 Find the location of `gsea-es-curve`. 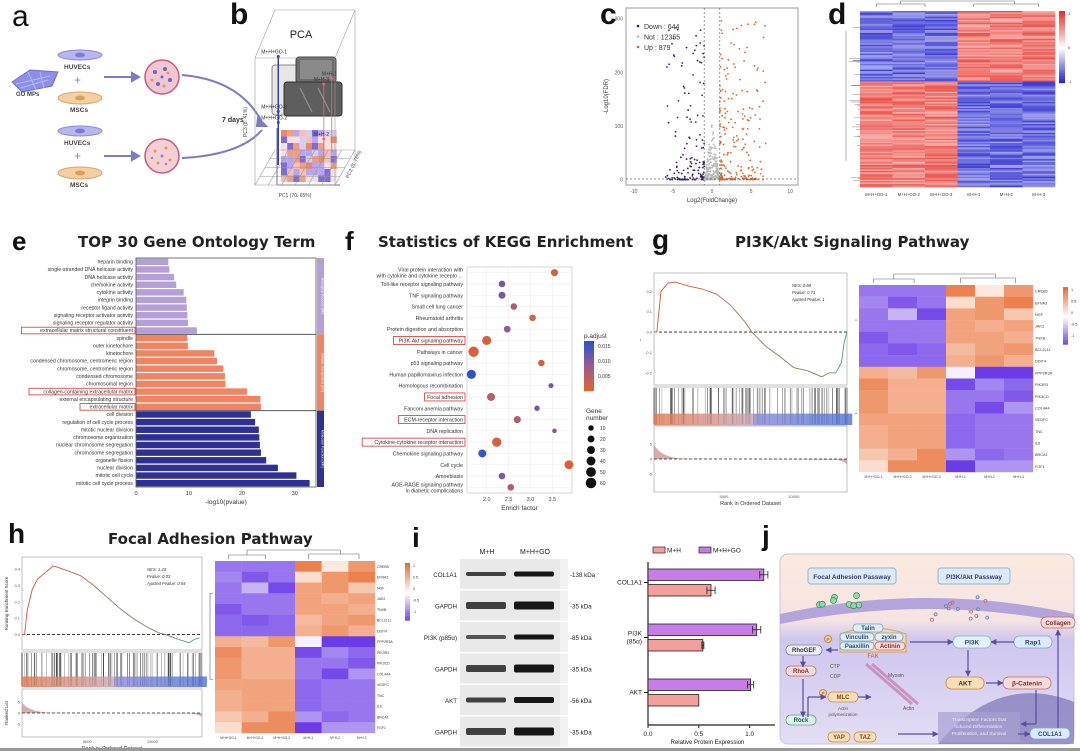

gsea-es-curve is located at coordinates (825, 375).